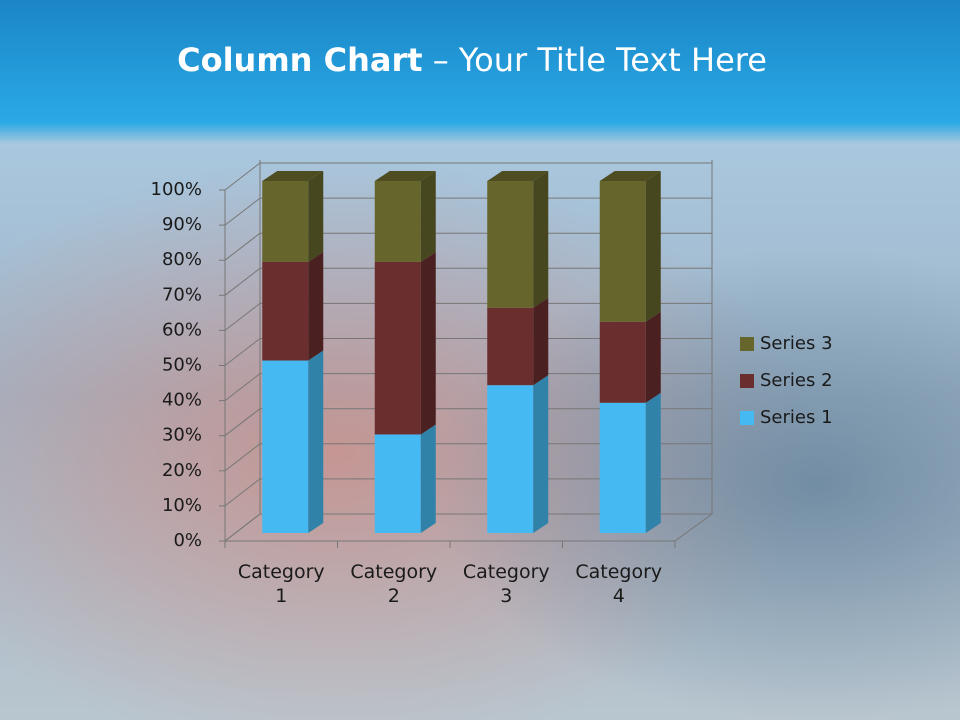 This screenshot has width=960, height=720. Describe the element at coordinates (182, 224) in the screenshot. I see `y-tick-label: 90%` at that location.